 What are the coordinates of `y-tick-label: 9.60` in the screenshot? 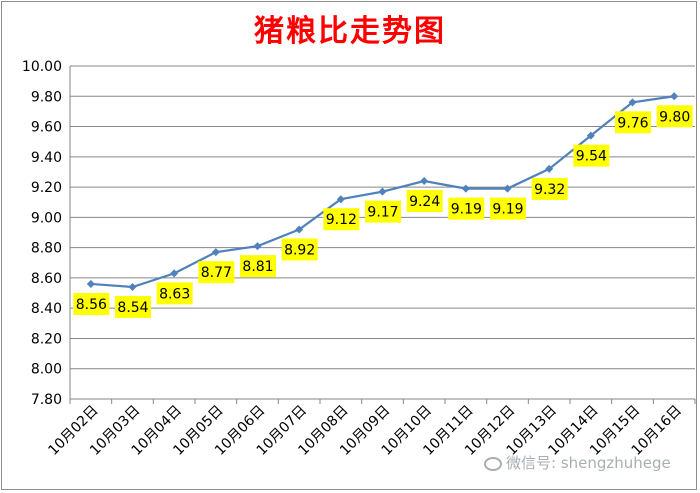 It's located at (46, 128).